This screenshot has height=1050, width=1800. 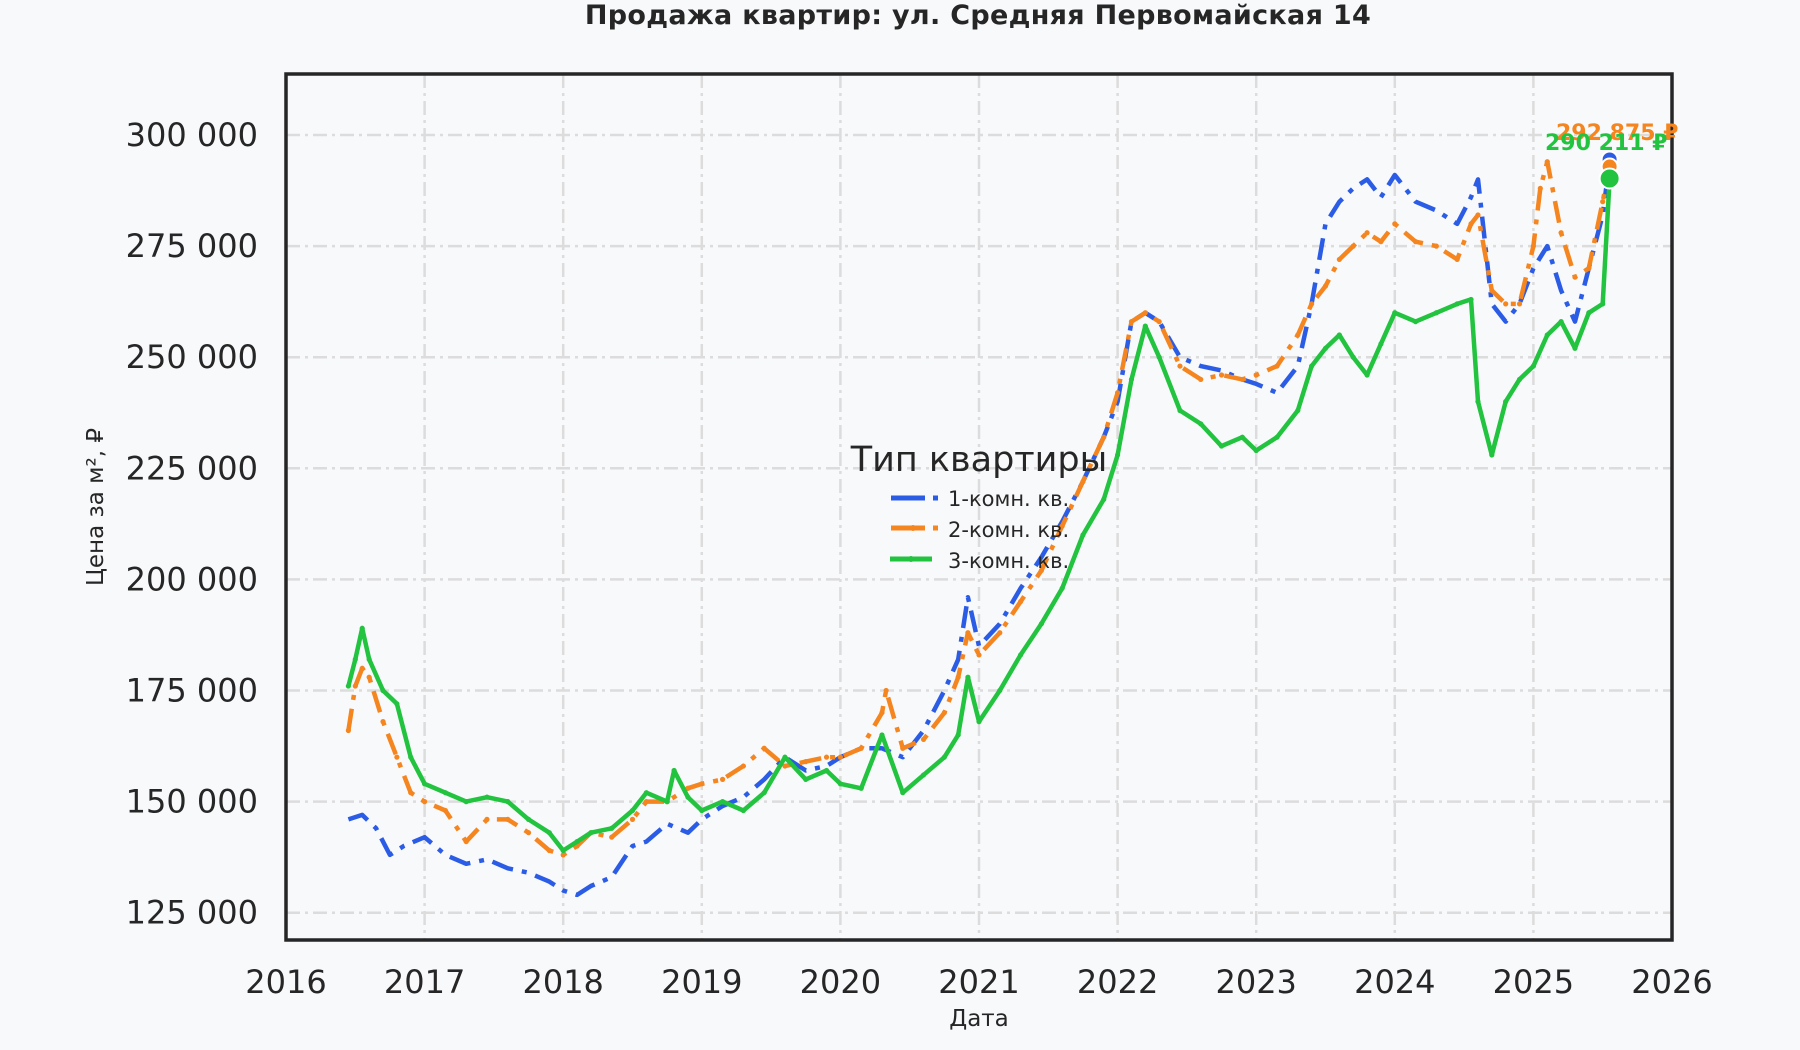 I want to click on x-tick-label: 2026, so click(x=1671, y=982).